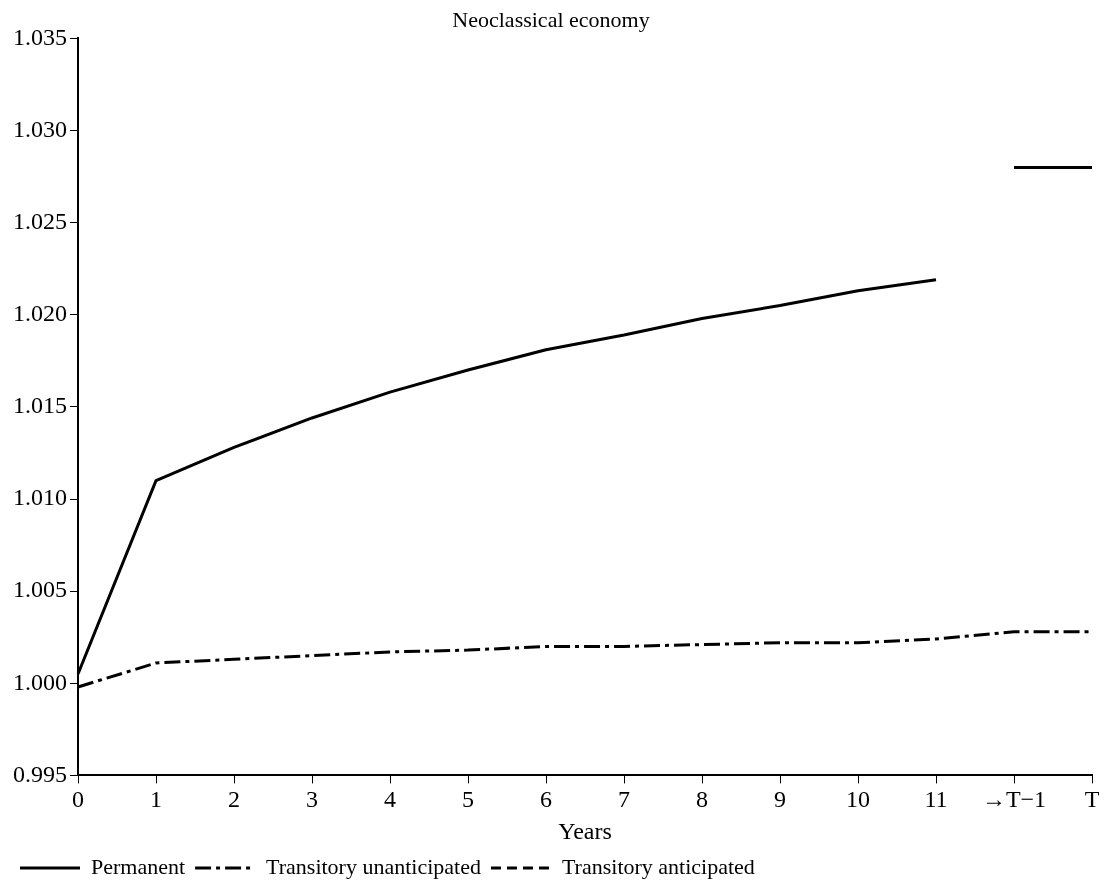 The width and height of the screenshot is (1106, 895). Describe the element at coordinates (40, 128) in the screenshot. I see `y-tick-label: 1.030` at that location.